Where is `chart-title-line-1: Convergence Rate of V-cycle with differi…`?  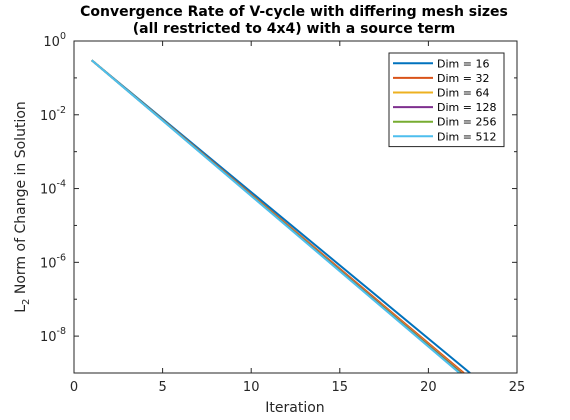
chart-title-line-1: Convergence Rate of V-cycle with differi… is located at coordinates (294, 12).